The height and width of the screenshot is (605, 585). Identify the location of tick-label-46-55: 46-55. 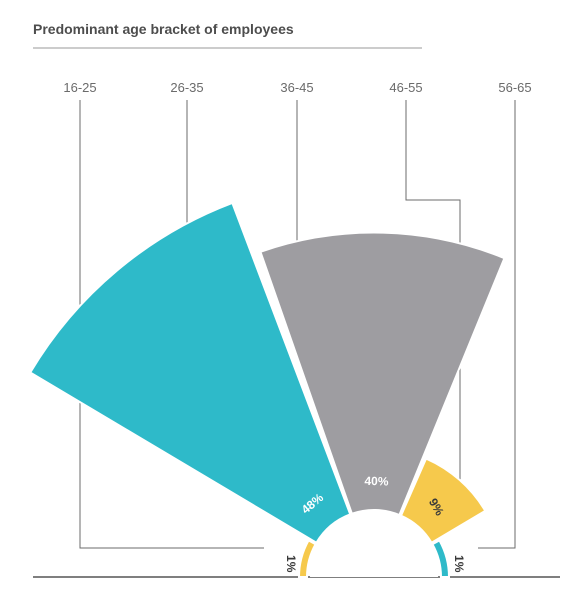
(405, 87).